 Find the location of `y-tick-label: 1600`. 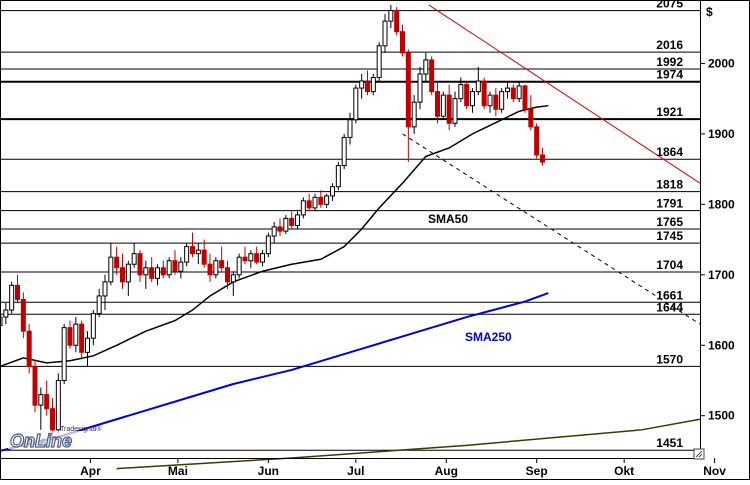

y-tick-label: 1600 is located at coordinates (721, 345).